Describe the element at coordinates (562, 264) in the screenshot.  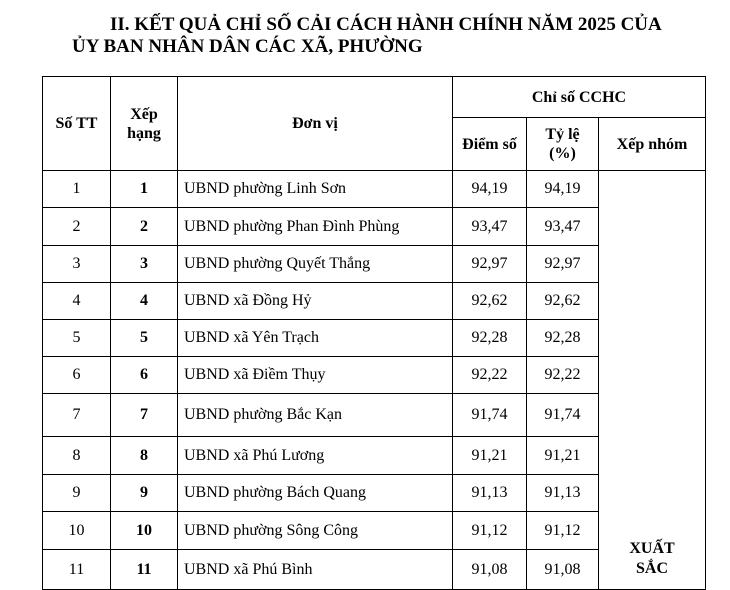
I see `ratio-cell: 92,97` at that location.